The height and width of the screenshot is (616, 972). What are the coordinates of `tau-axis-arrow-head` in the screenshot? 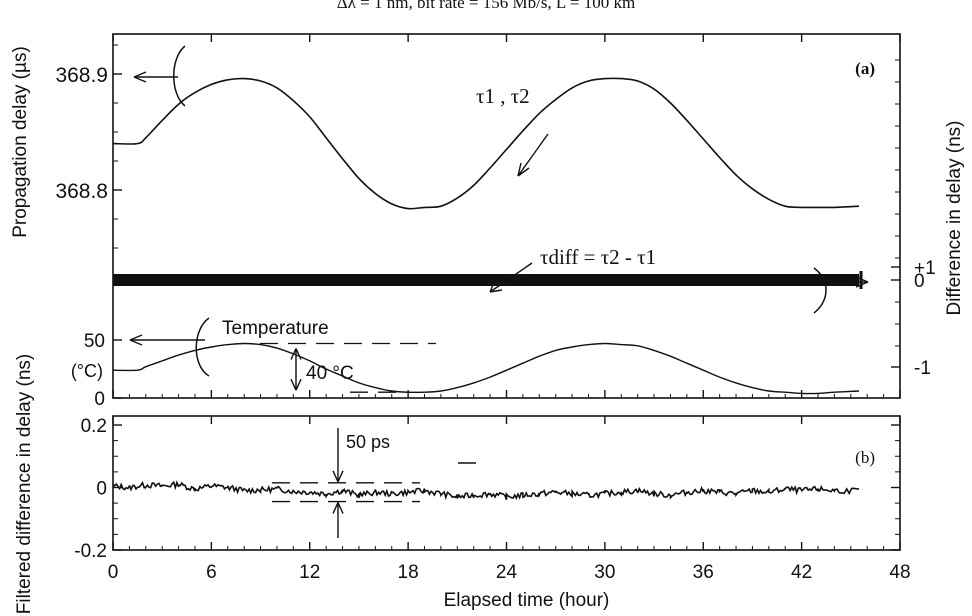 It's located at (140, 77).